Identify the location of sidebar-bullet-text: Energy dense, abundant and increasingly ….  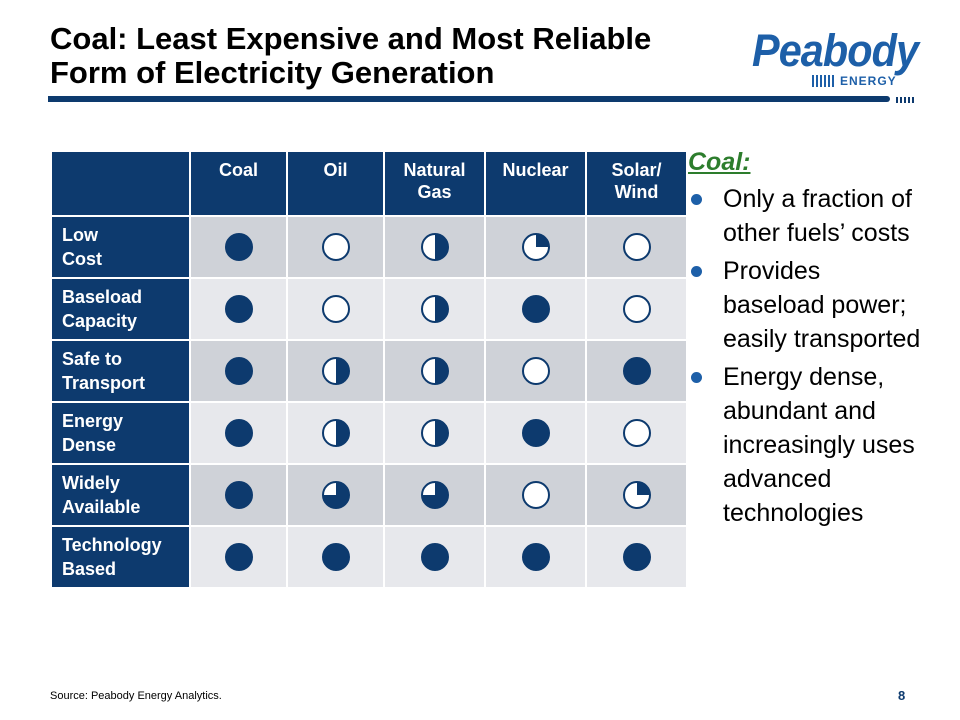
(819, 445).